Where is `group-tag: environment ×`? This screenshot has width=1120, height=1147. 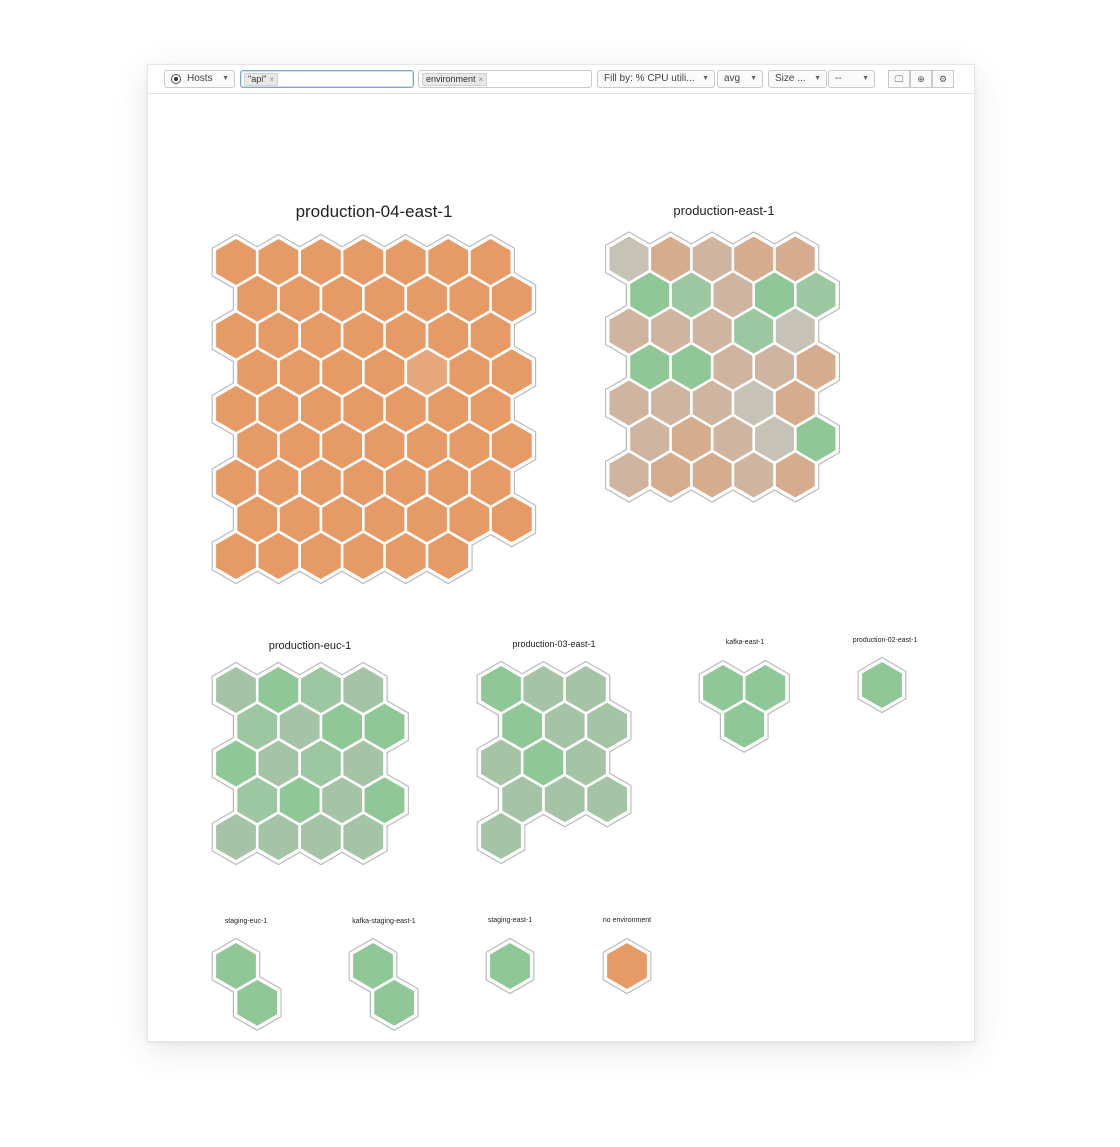 group-tag: environment × is located at coordinates (455, 79).